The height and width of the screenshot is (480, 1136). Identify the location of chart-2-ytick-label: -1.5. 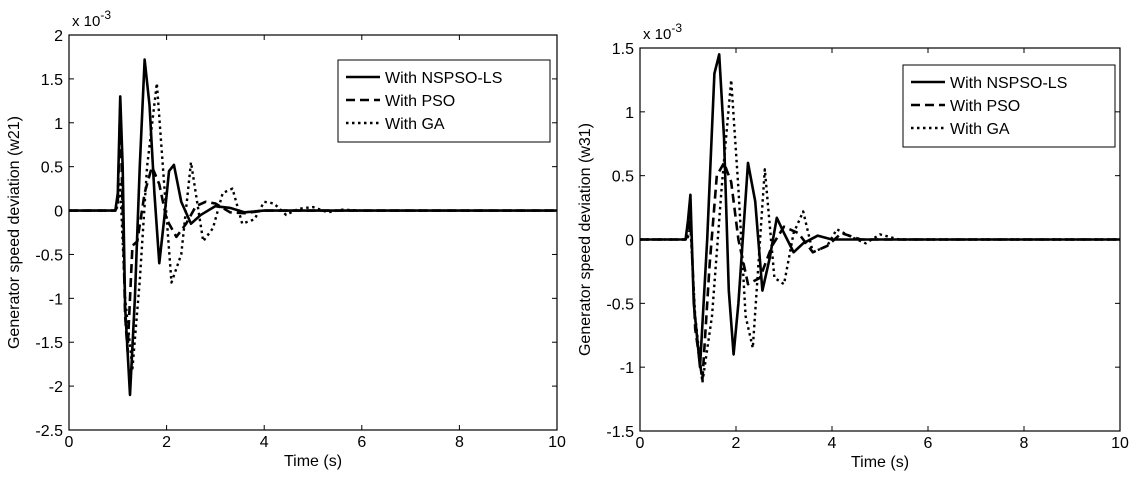
(620, 432).